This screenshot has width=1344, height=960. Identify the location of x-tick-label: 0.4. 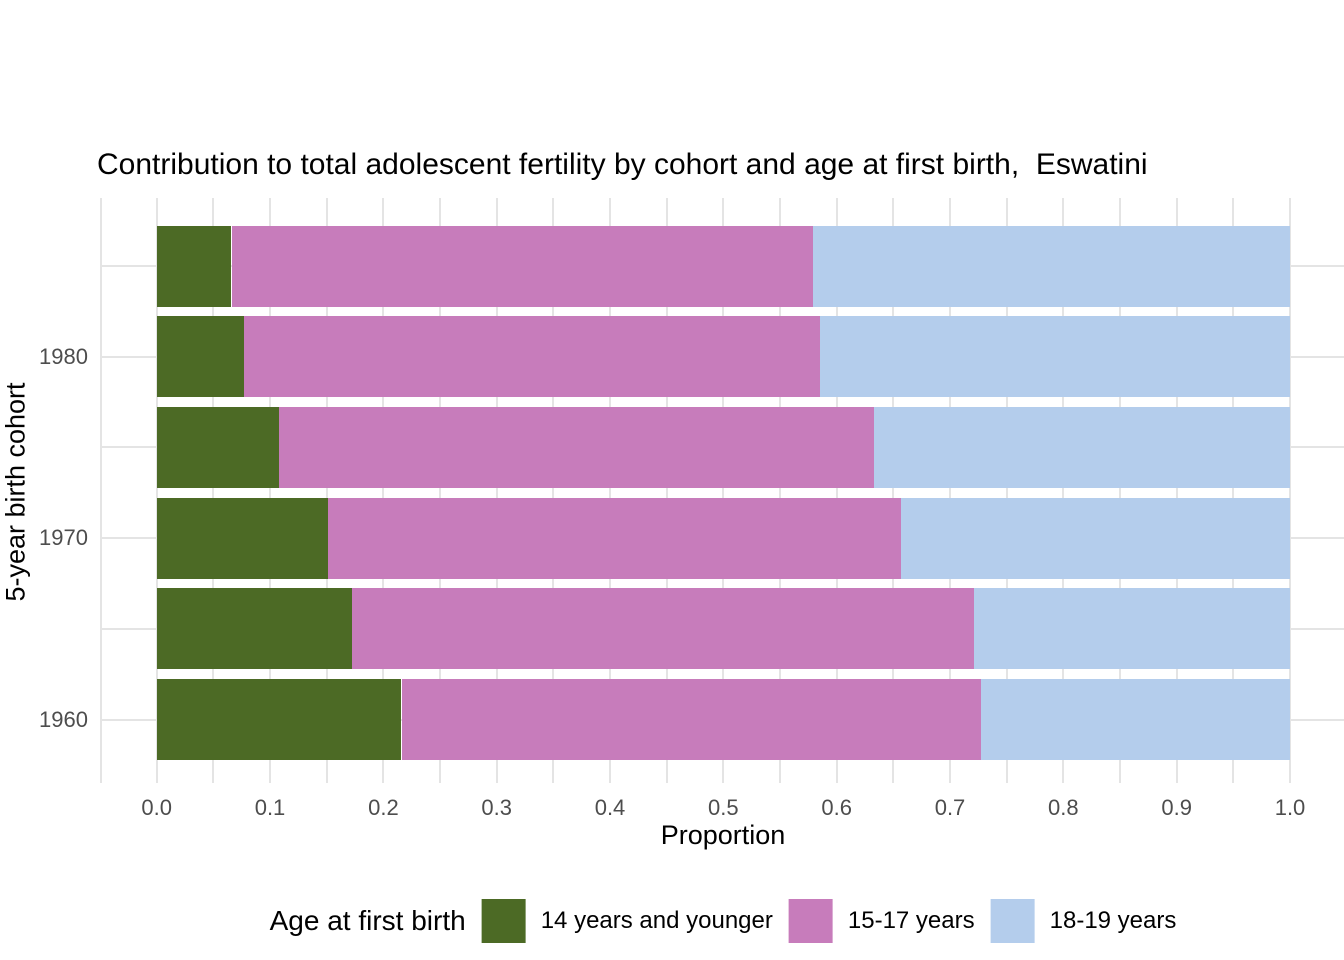
(610, 807).